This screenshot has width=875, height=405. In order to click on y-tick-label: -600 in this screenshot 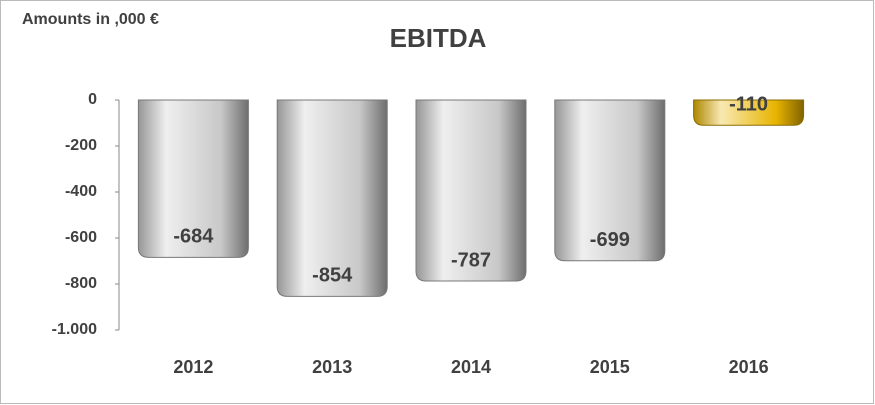, I will do `click(81, 237)`.